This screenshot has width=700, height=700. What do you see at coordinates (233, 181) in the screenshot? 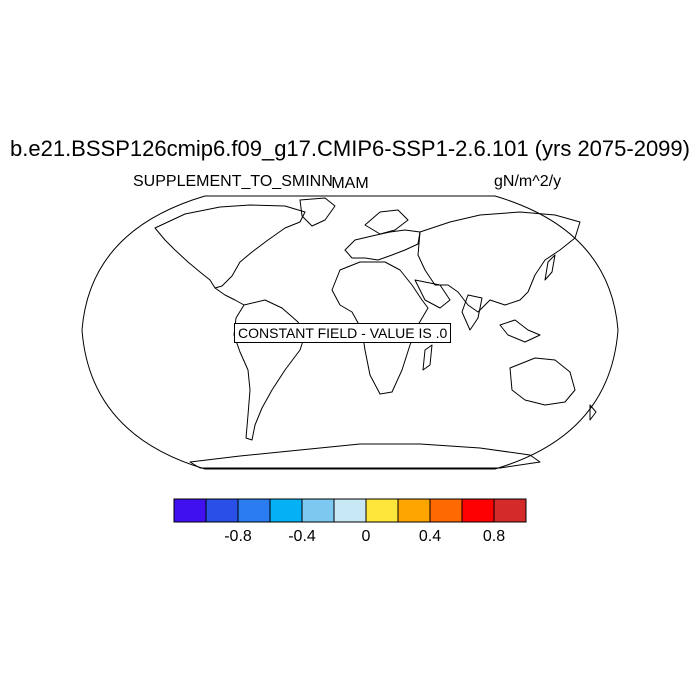
I see `variable-name: SUPPLEMENT_TO_SMINN` at bounding box center [233, 181].